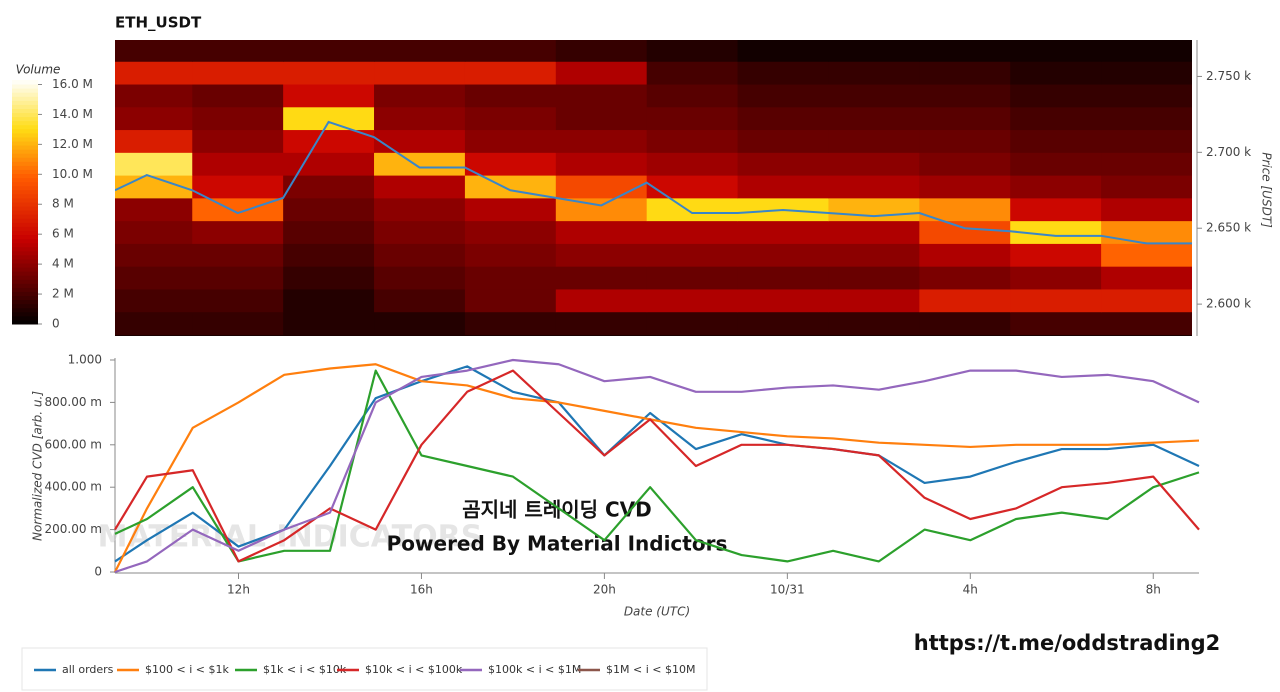 The height and width of the screenshot is (692, 1280). What do you see at coordinates (187, 669) in the screenshot?
I see `legend-label: $100 < i < $1k` at bounding box center [187, 669].